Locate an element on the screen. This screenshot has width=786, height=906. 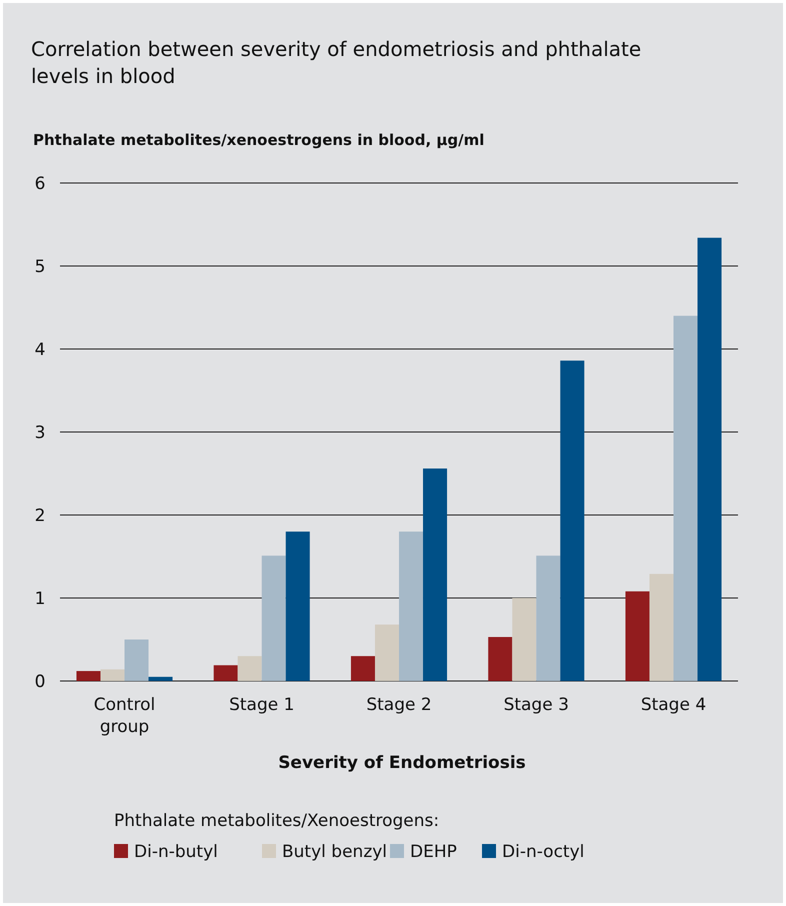
x-tick-label: Stage 3 is located at coordinates (536, 705).